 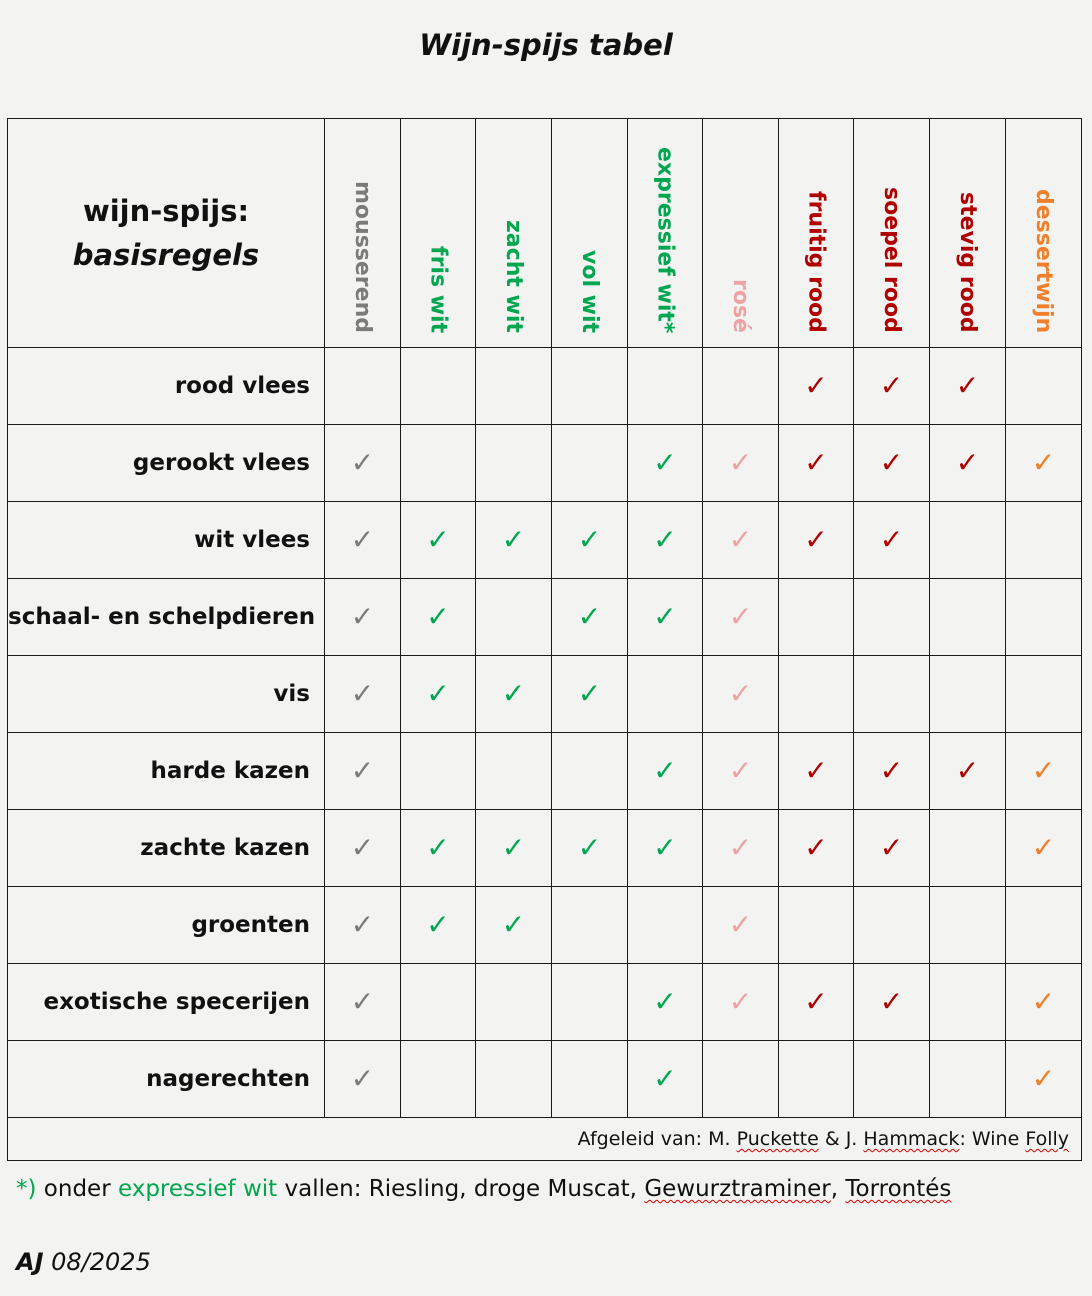 I want to click on row-label: wit vlees, so click(x=166, y=540).